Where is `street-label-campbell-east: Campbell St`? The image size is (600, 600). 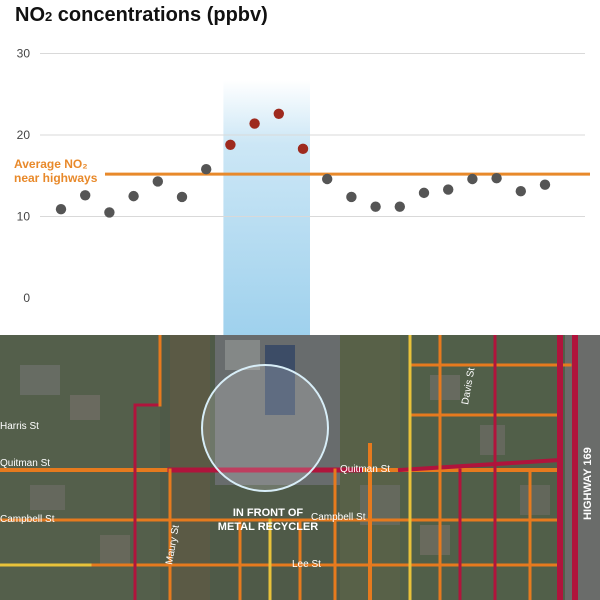 street-label-campbell-east: Campbell St is located at coordinates (338, 517).